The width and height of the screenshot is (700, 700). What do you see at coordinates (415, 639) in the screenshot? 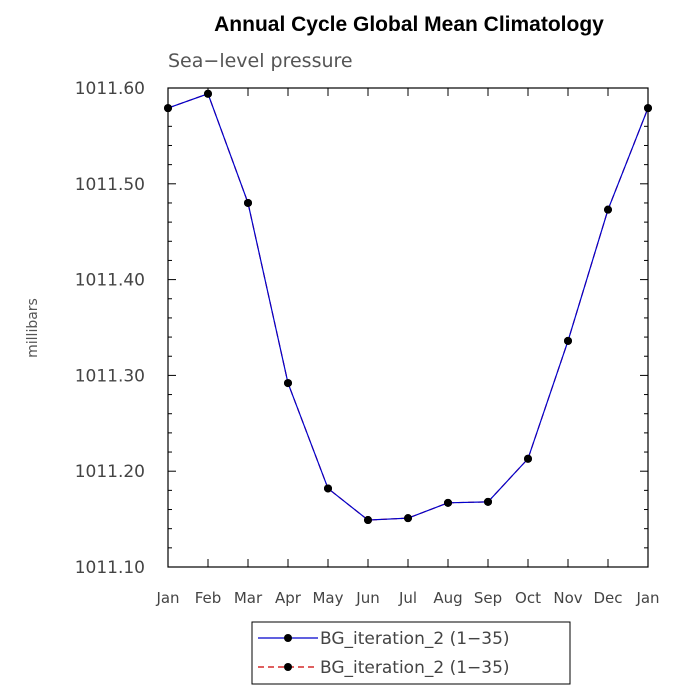
I see `legend-label-0: BG_iteration_2 (1−35)` at bounding box center [415, 639].